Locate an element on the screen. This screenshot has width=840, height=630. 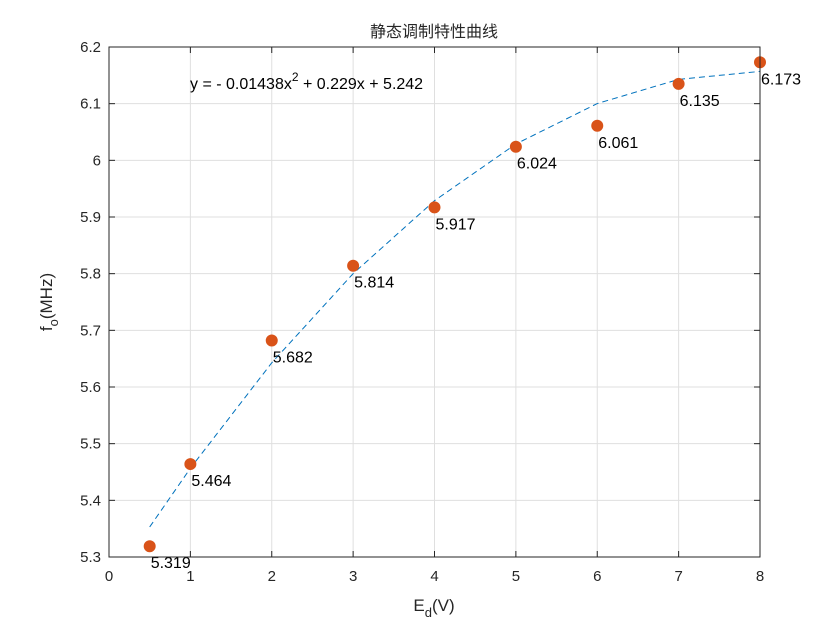
x-tick-label-0: 0 is located at coordinates (109, 576).